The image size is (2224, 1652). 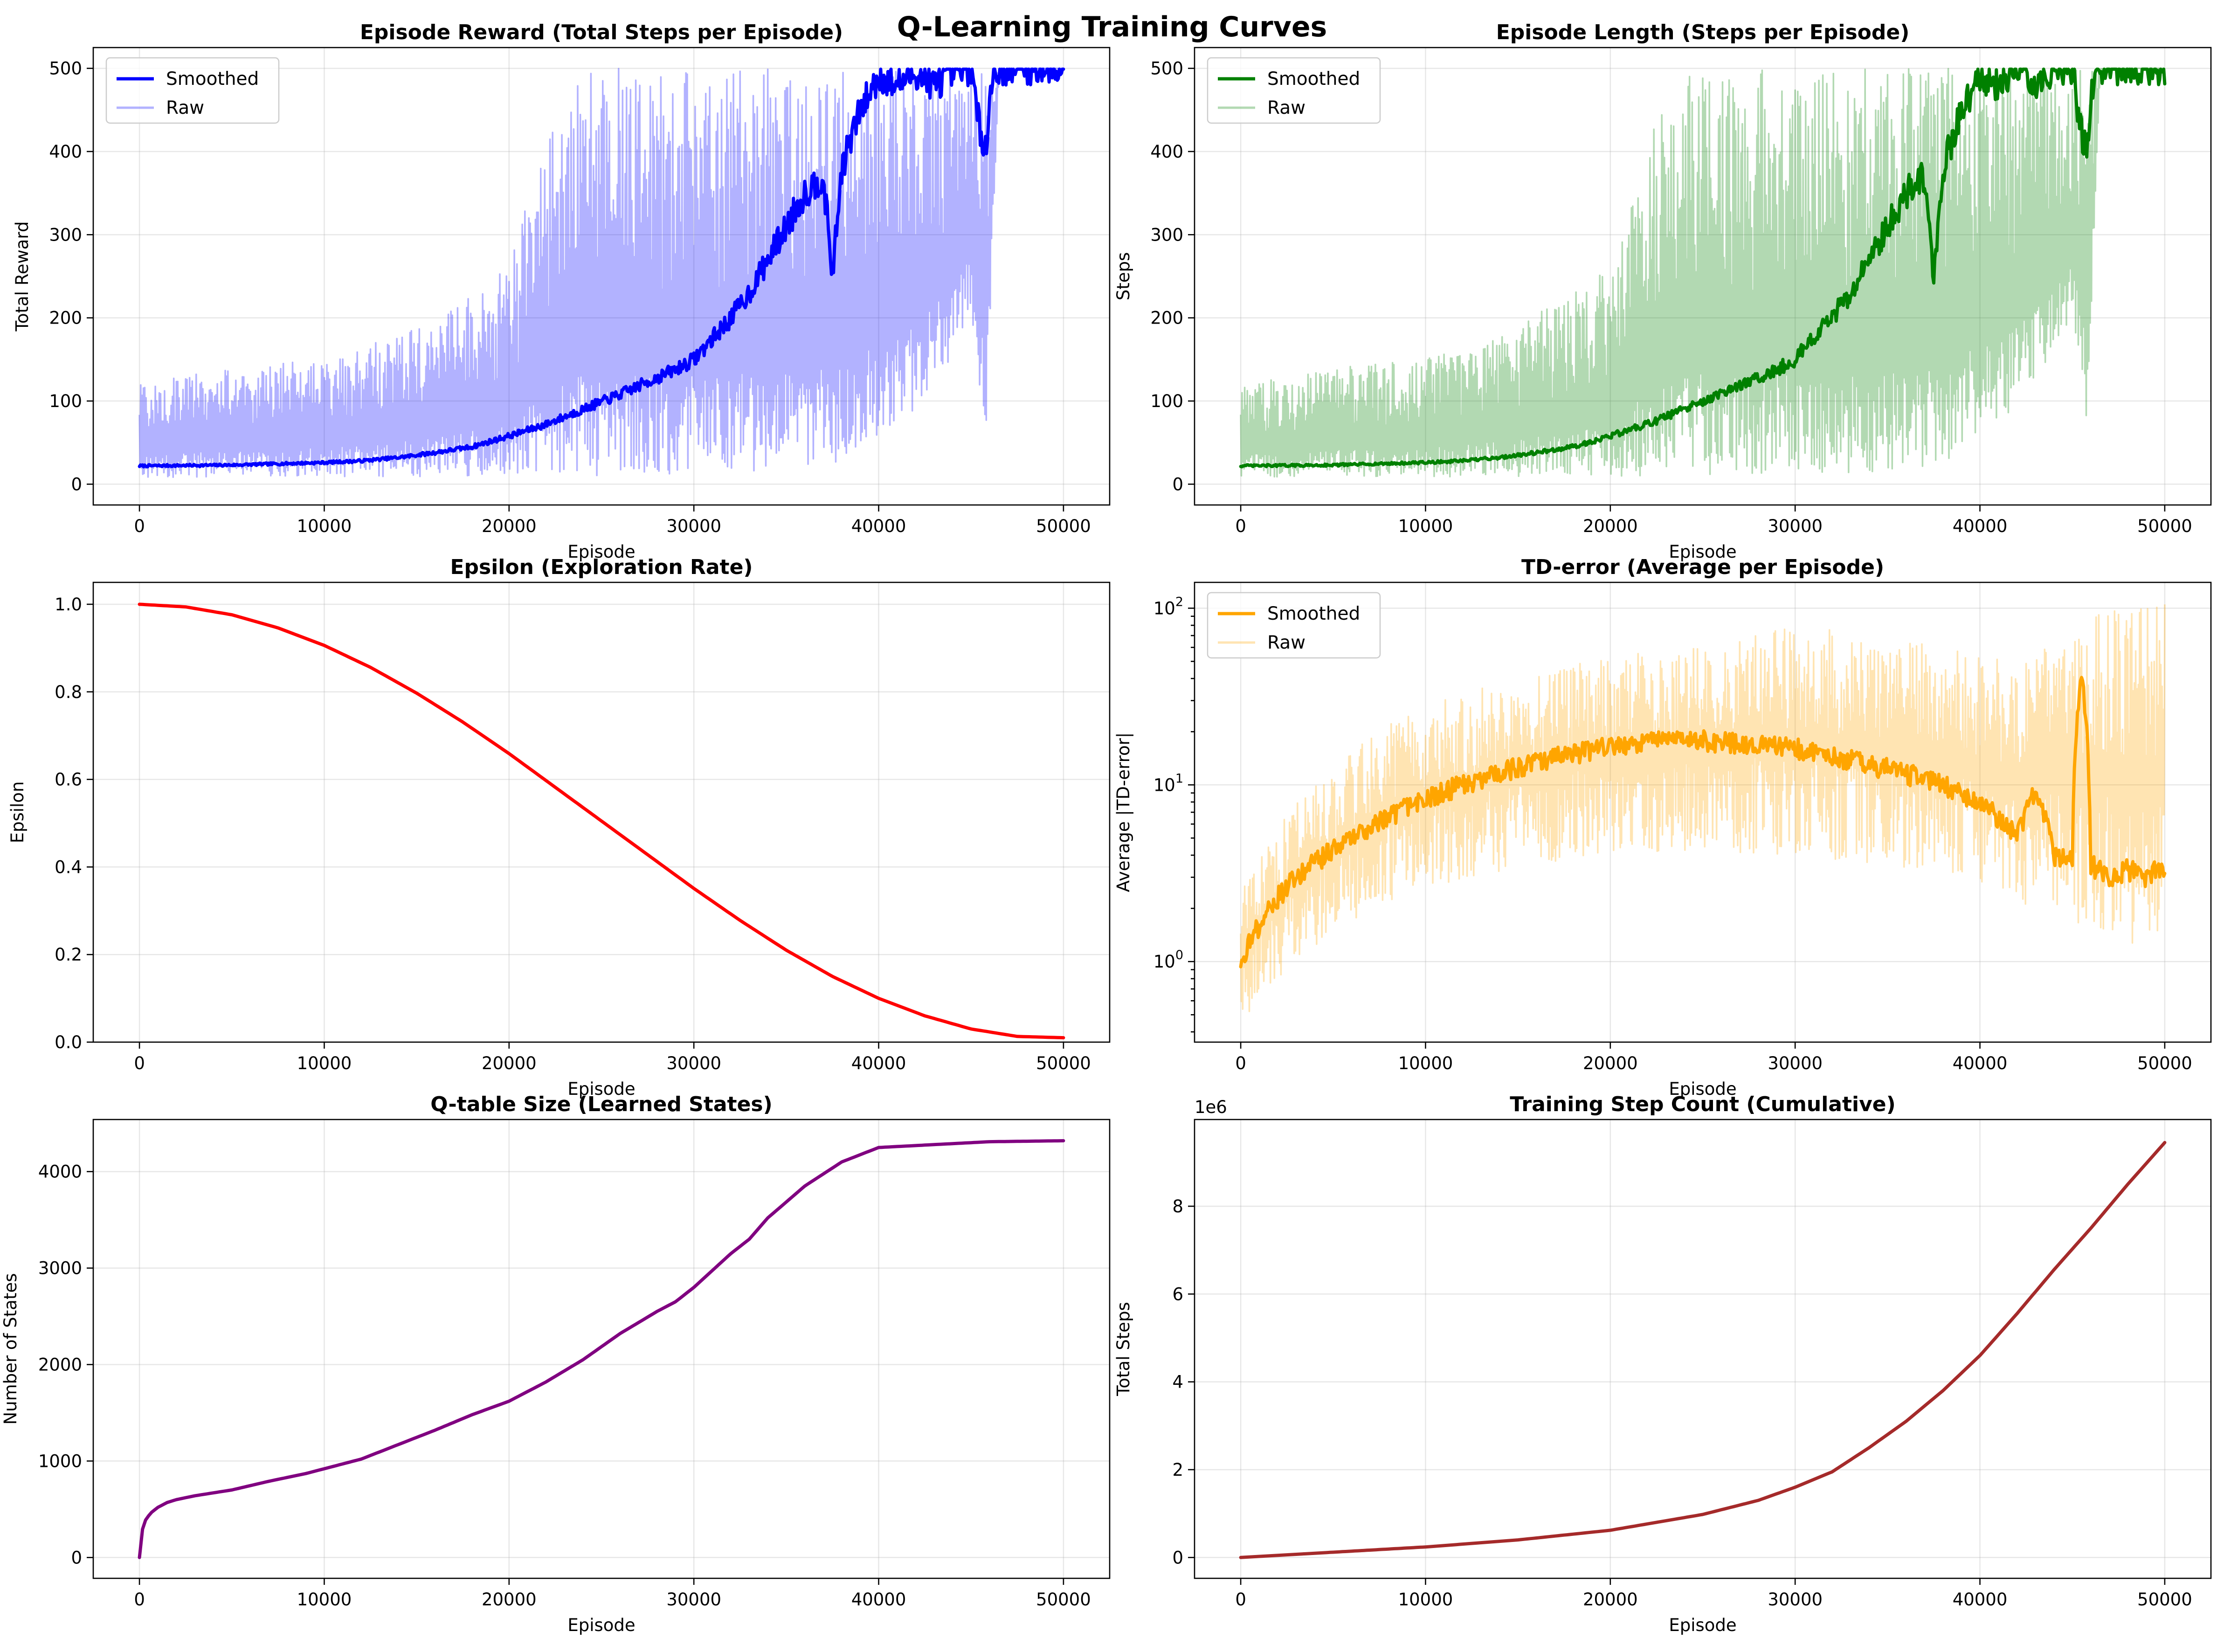 What do you see at coordinates (10, 1348) in the screenshot?
I see `y-axis-label: Number of States` at bounding box center [10, 1348].